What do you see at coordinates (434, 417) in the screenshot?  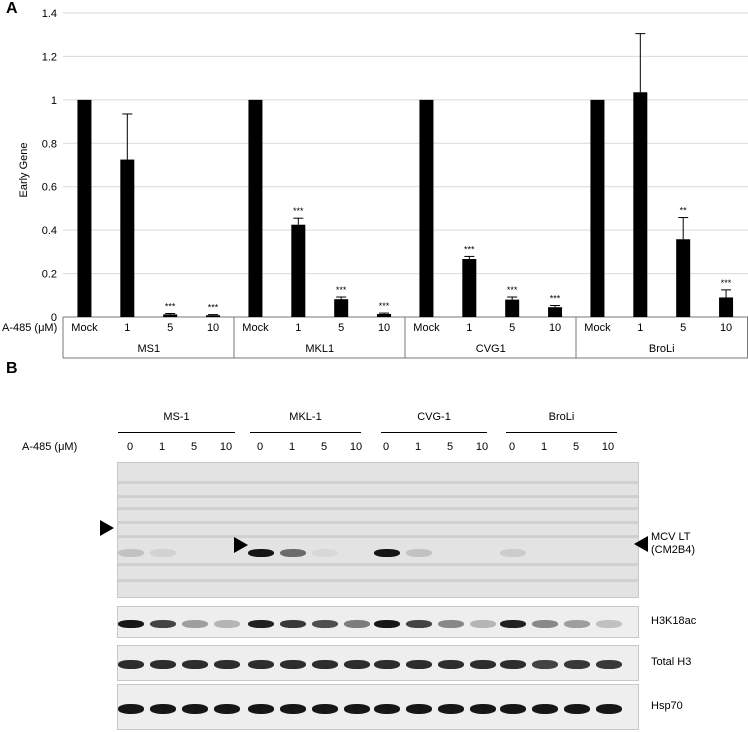 I see `blot-group-label: CVG-1` at bounding box center [434, 417].